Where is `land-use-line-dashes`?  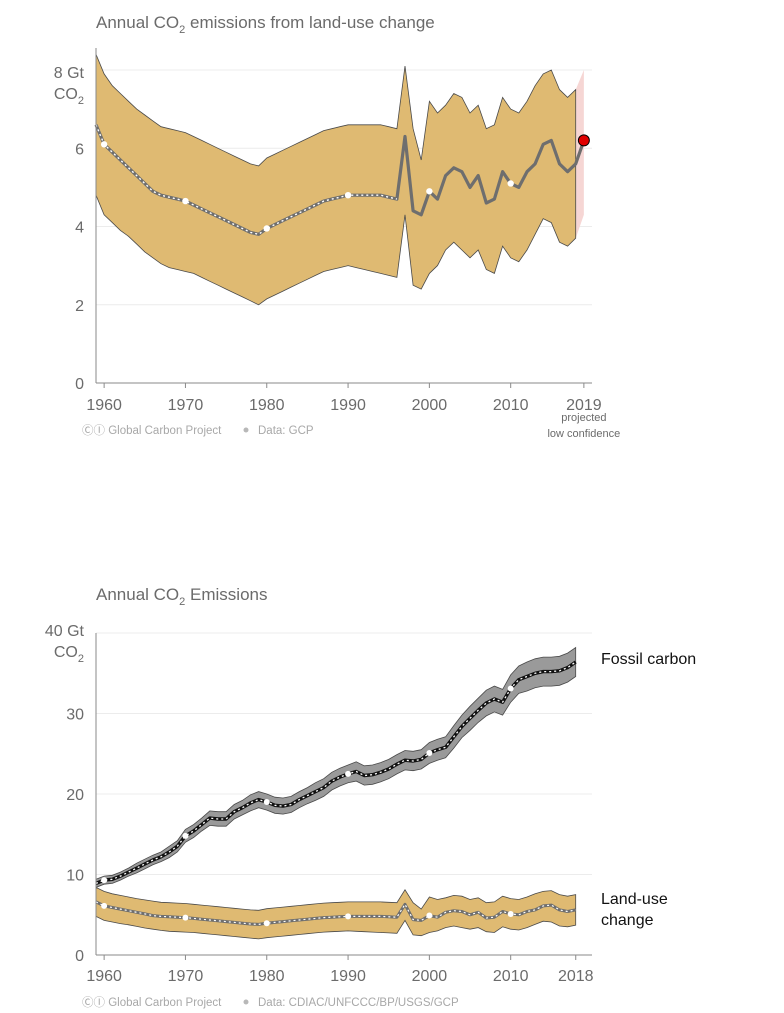 land-use-line-dashes is located at coordinates (335, 913).